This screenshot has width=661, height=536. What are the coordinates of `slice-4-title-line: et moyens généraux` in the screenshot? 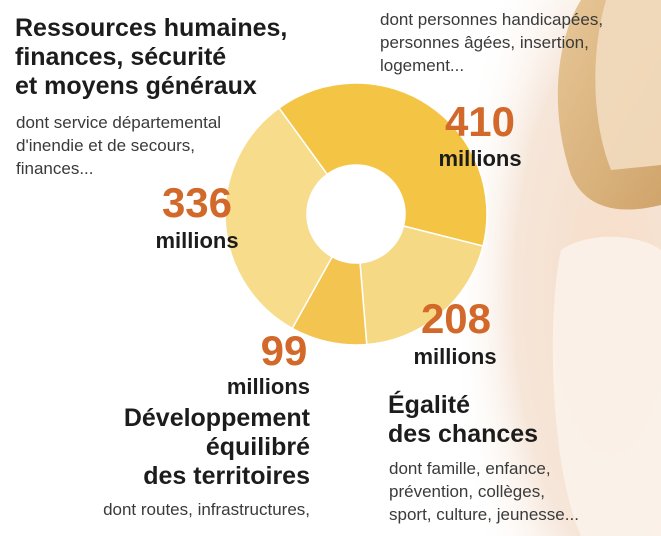 It's located at (136, 86).